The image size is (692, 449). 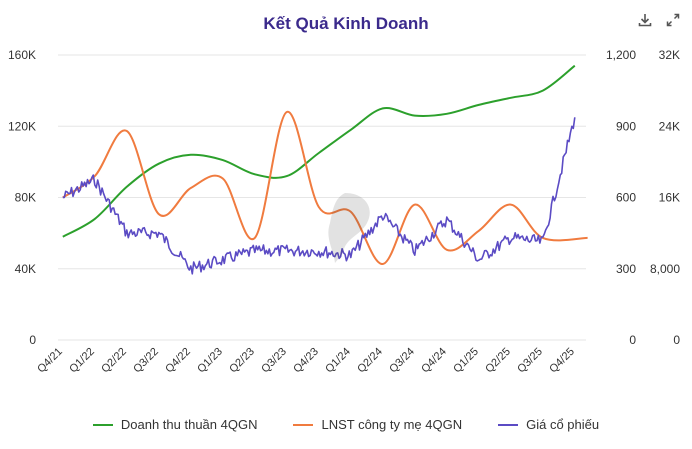 What do you see at coordinates (669, 198) in the screenshot?
I see `y-tick-label-right: 16K` at bounding box center [669, 198].